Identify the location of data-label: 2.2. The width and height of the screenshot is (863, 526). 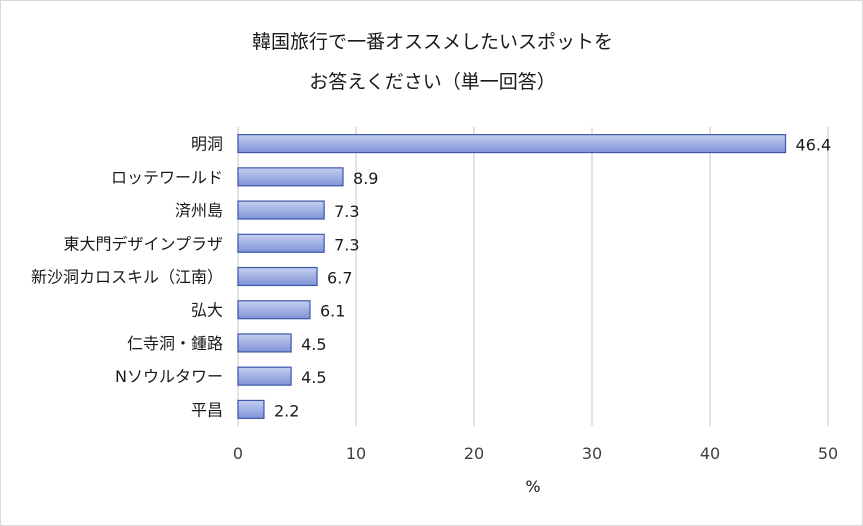
(286, 410).